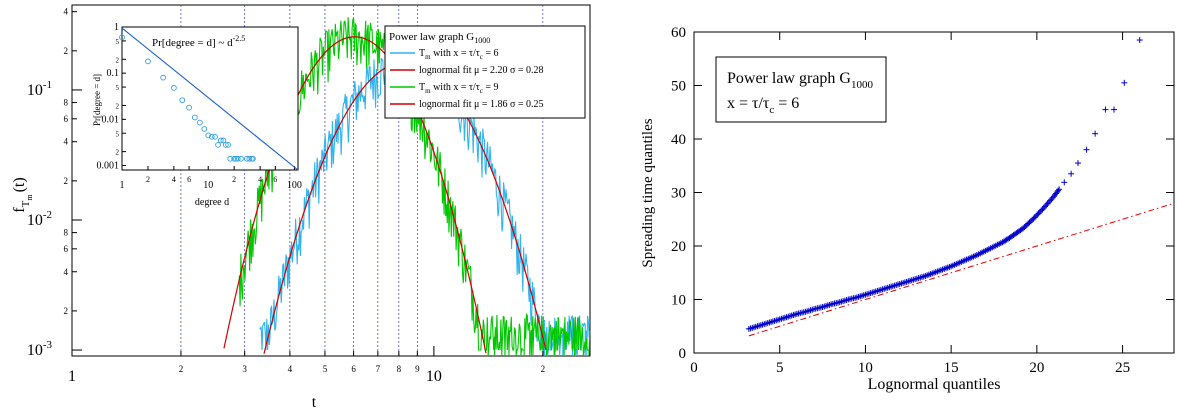 The height and width of the screenshot is (412, 1177). What do you see at coordinates (275, 179) in the screenshot?
I see `inset-x-tick-label: 6` at bounding box center [275, 179].